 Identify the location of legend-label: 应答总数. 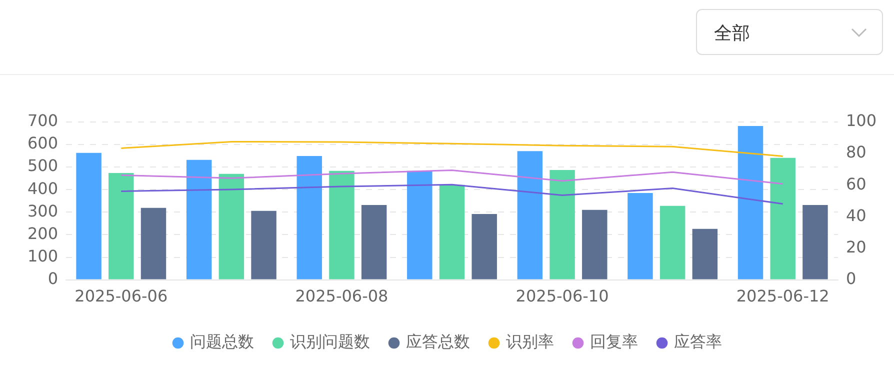
(438, 342).